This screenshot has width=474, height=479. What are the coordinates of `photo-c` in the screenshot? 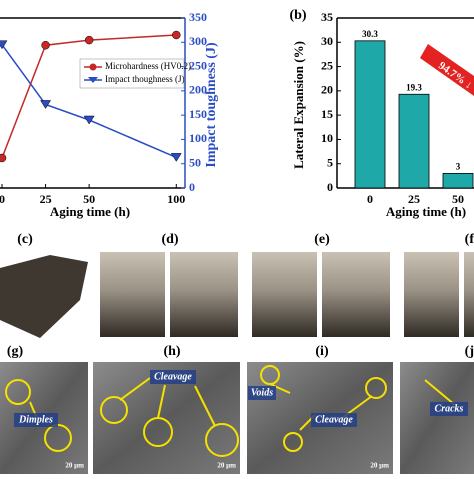 It's located at (44, 296).